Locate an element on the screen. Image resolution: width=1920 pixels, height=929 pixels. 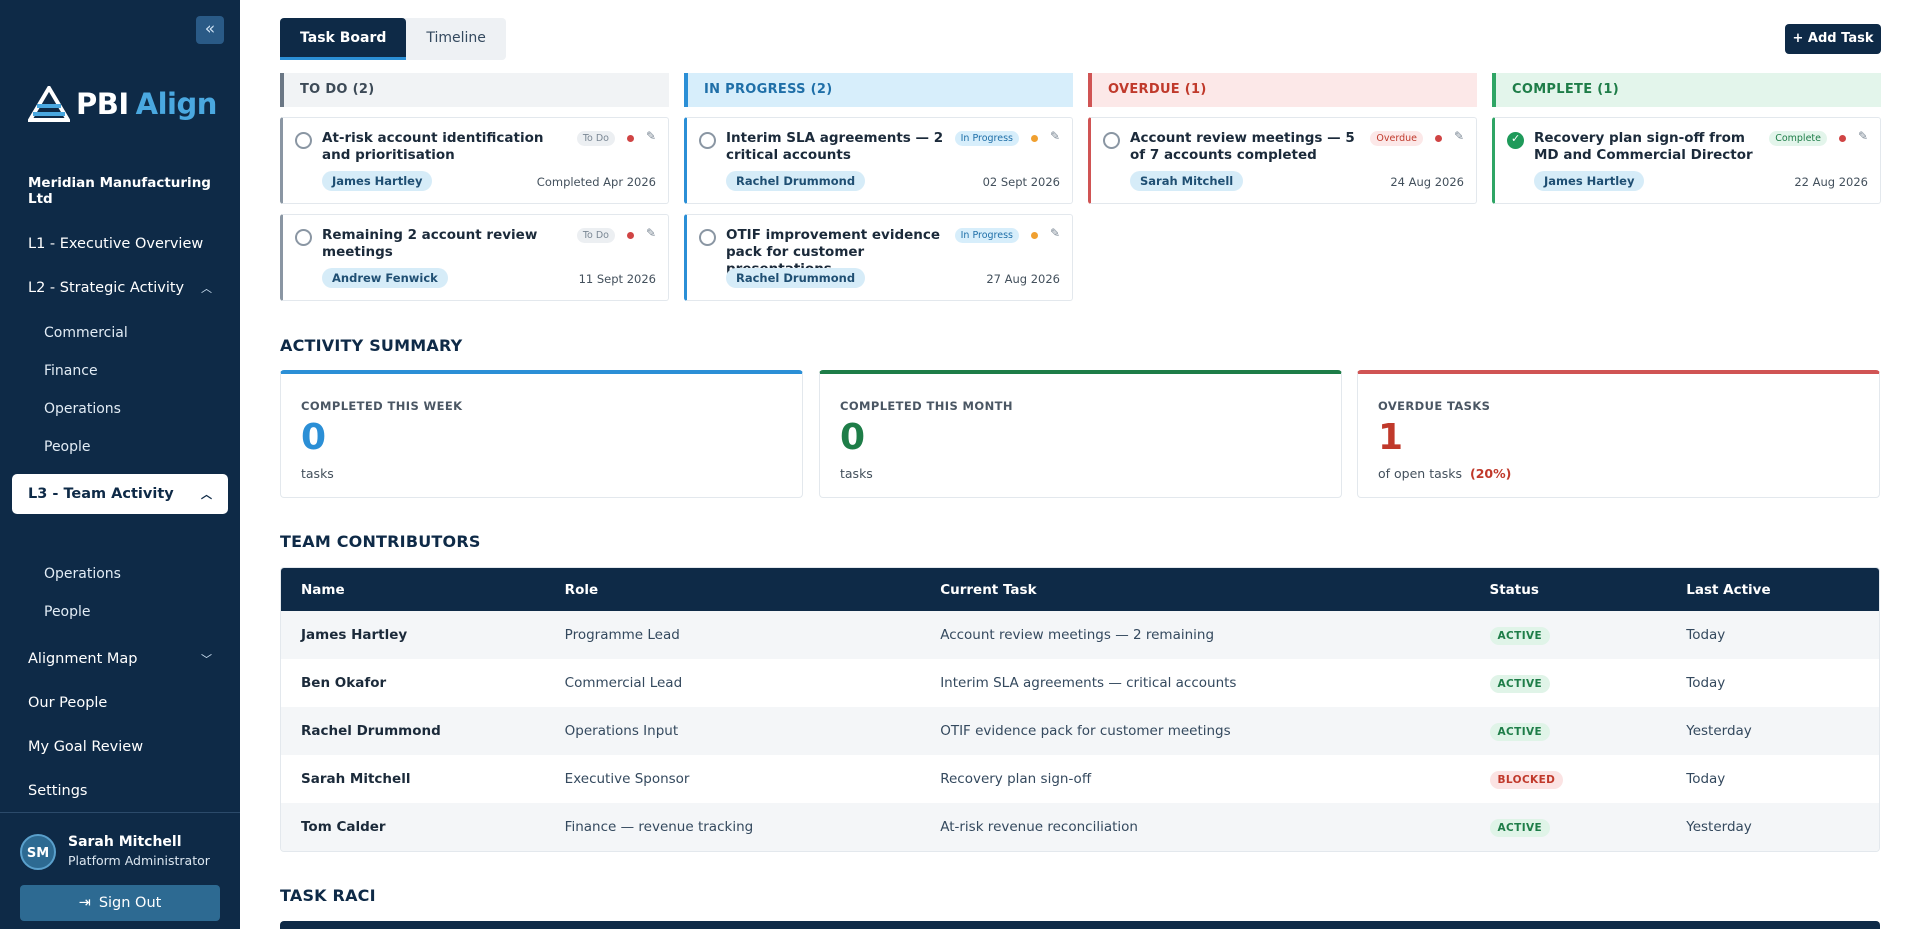
brand-suffix: Align is located at coordinates (176, 104).